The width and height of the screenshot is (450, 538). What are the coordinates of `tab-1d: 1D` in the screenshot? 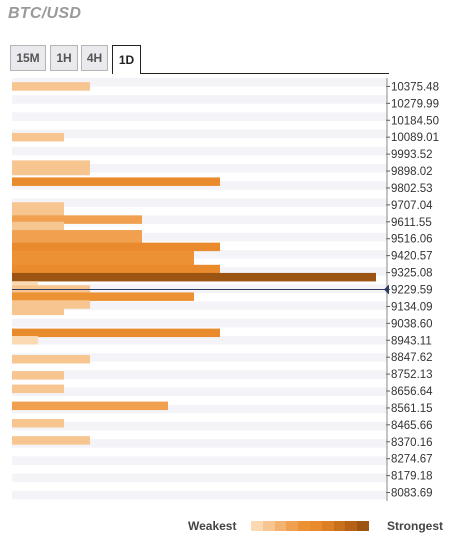 It's located at (126, 59).